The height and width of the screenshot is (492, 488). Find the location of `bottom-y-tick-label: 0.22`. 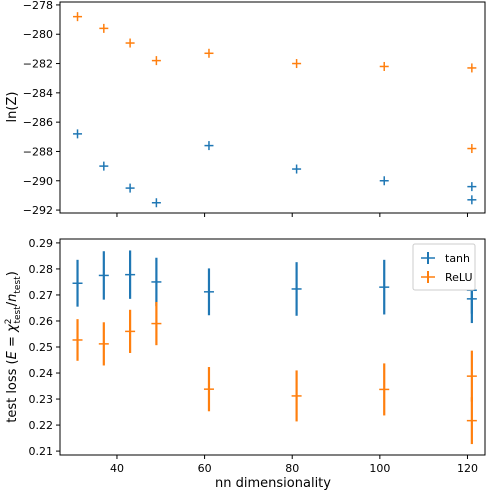

bottom-y-tick-label: 0.22 is located at coordinates (41, 425).